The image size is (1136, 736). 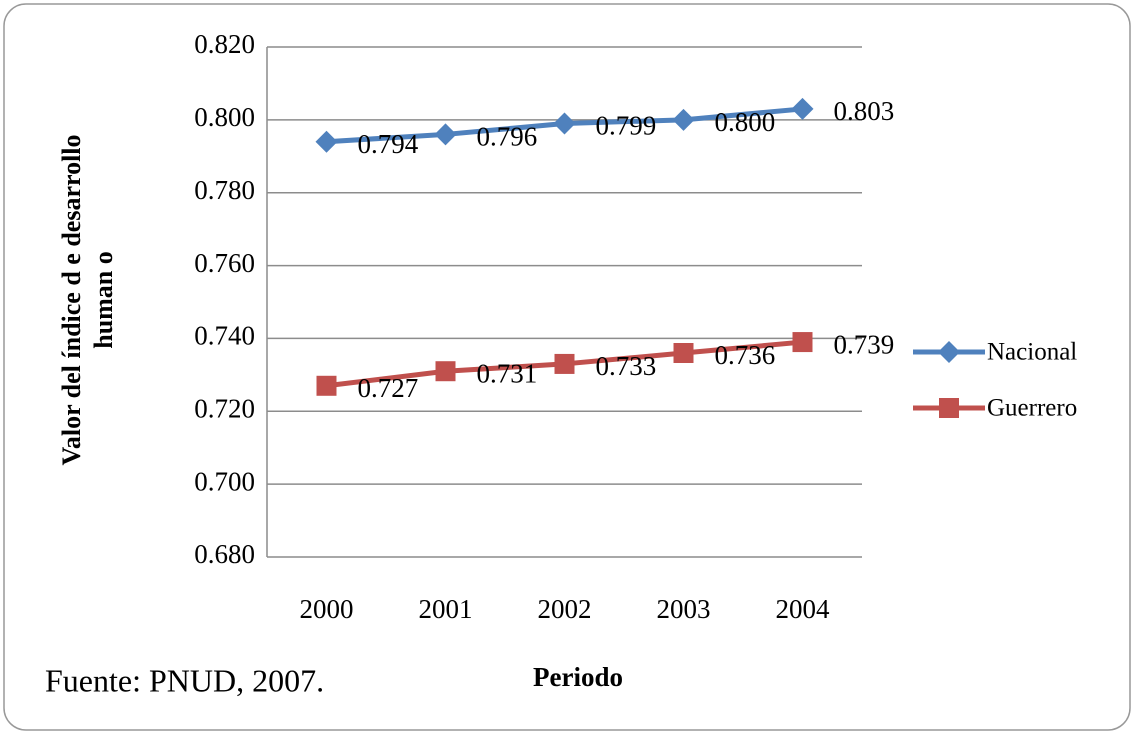 What do you see at coordinates (507, 373) in the screenshot?
I see `data-label: 0.731` at bounding box center [507, 373].